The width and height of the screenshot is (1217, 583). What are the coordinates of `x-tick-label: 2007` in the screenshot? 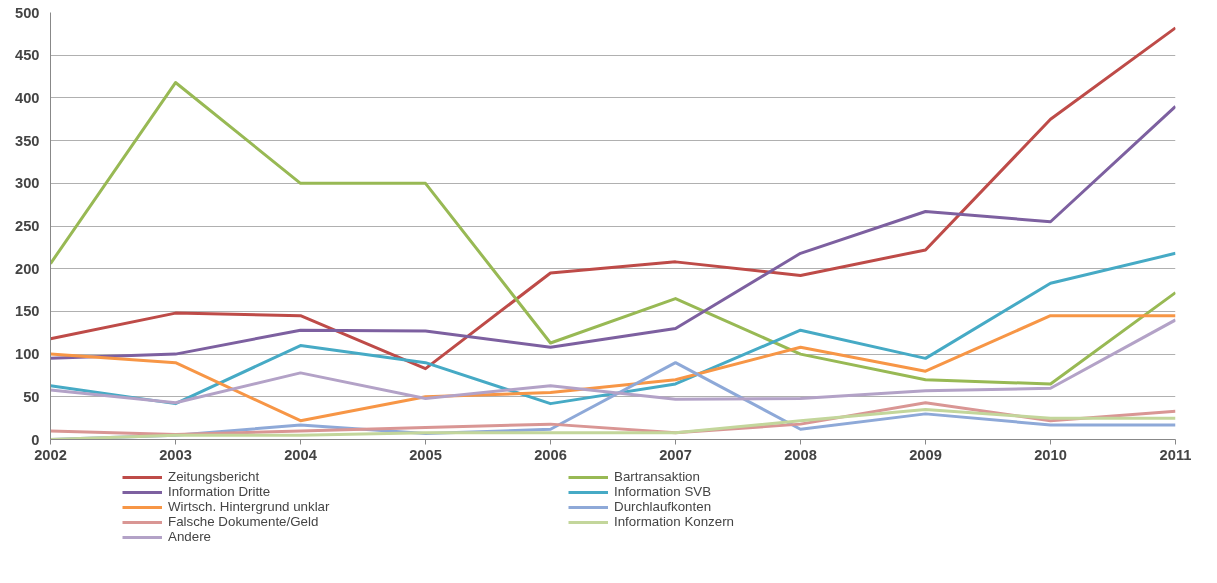 It's located at (675, 454).